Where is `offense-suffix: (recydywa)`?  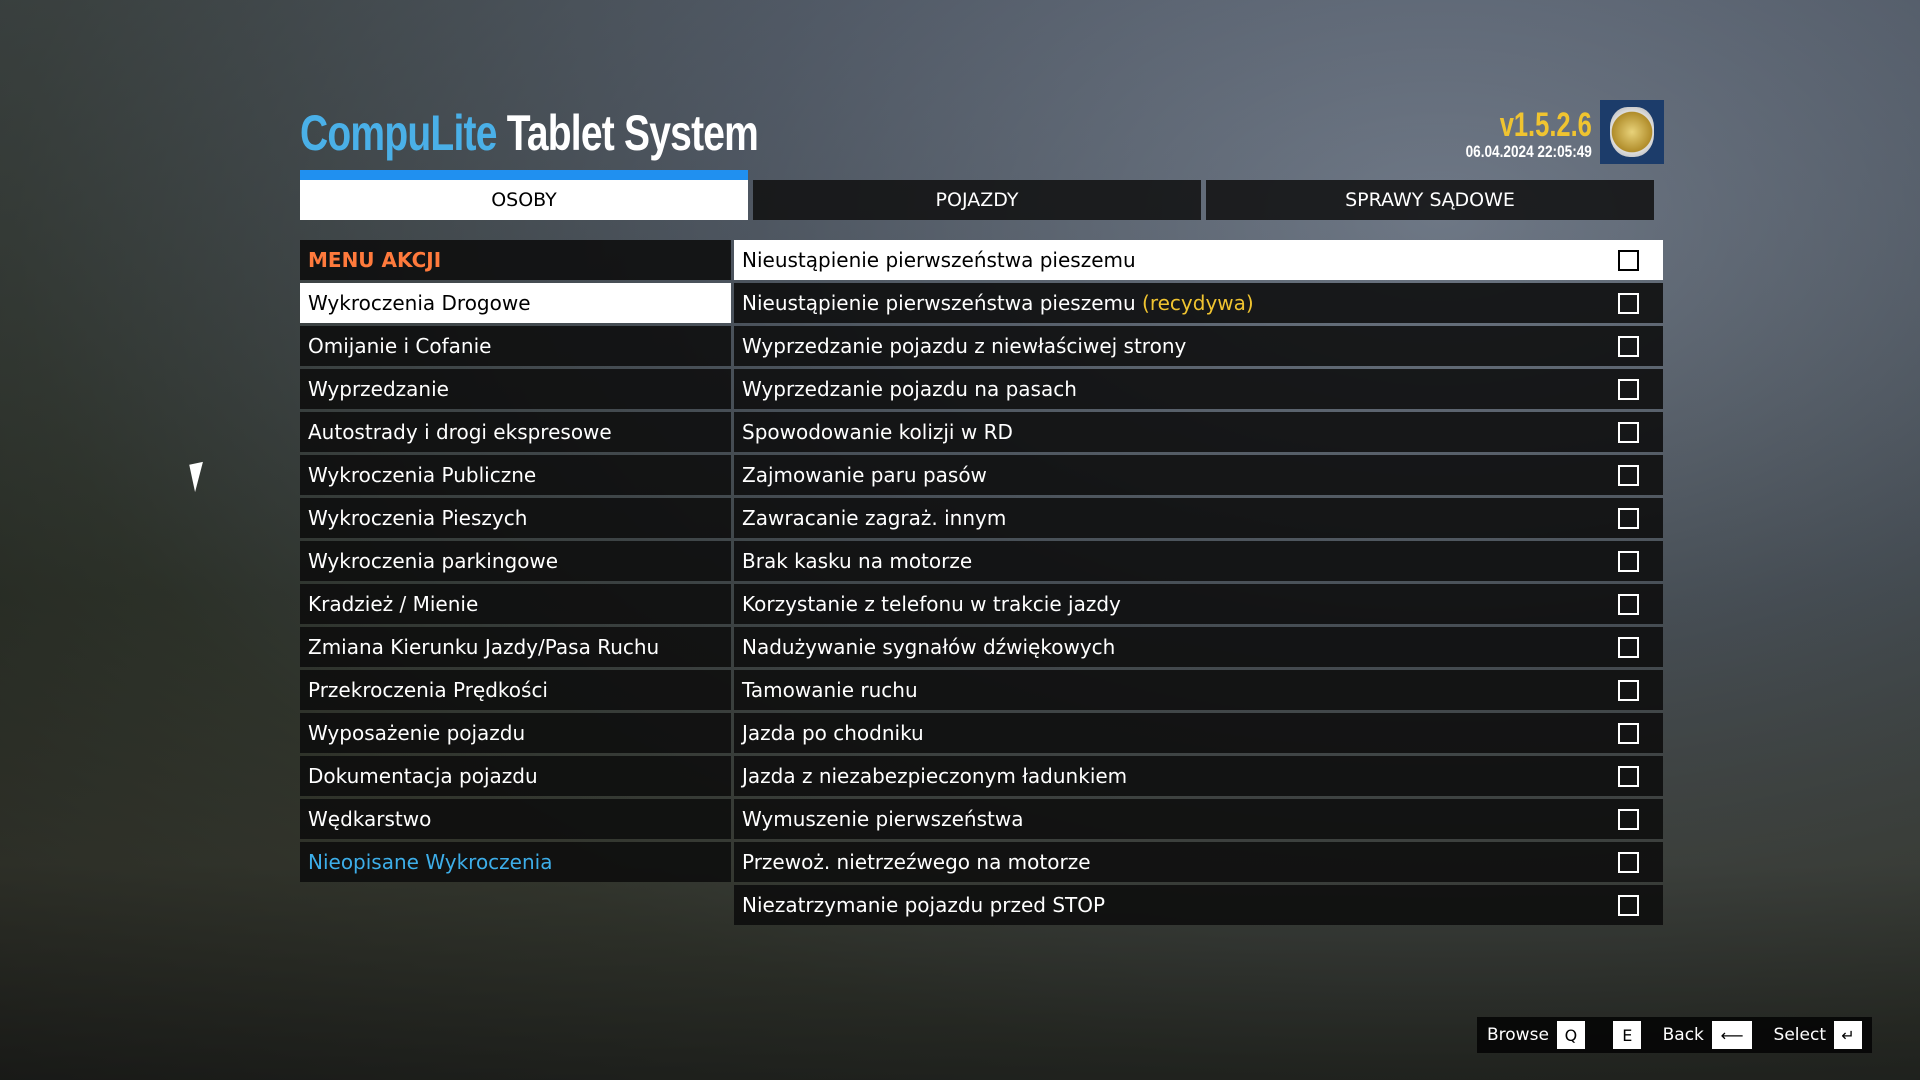 offense-suffix: (recydywa) is located at coordinates (1198, 303).